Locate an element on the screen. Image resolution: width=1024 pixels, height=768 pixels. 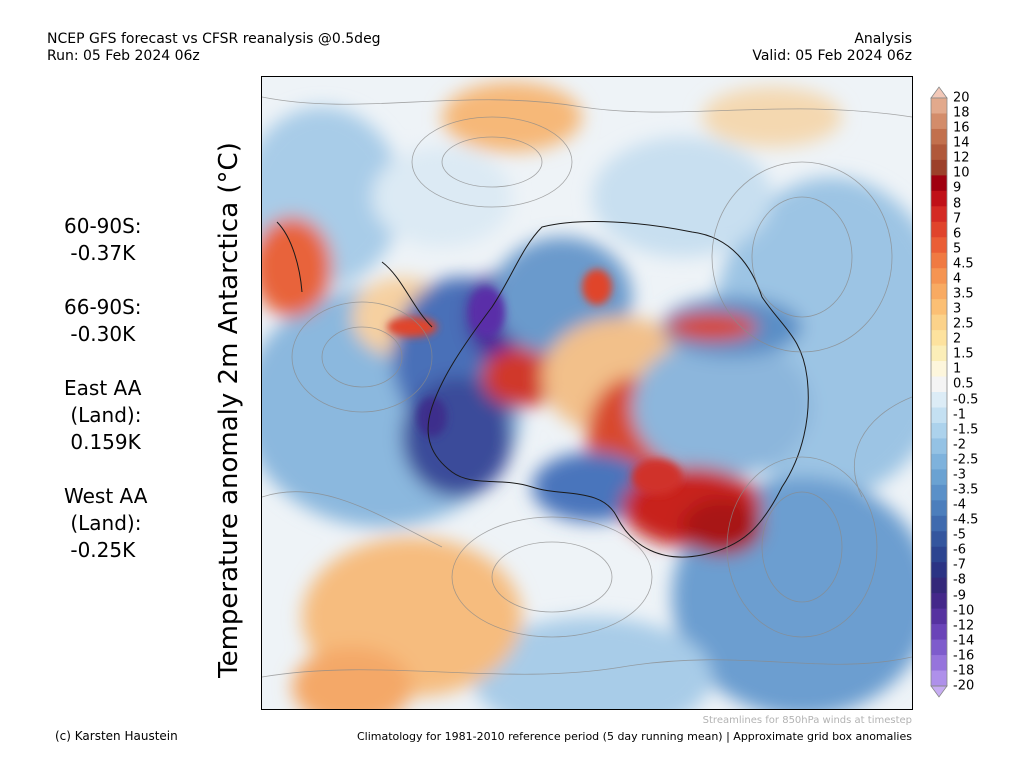
colorbar-tick-label: 1 is located at coordinates (957, 369).